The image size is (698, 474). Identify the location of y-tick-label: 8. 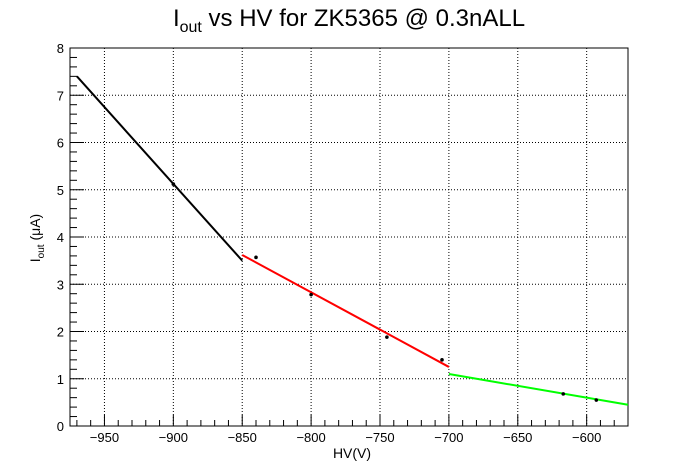
(60, 48).